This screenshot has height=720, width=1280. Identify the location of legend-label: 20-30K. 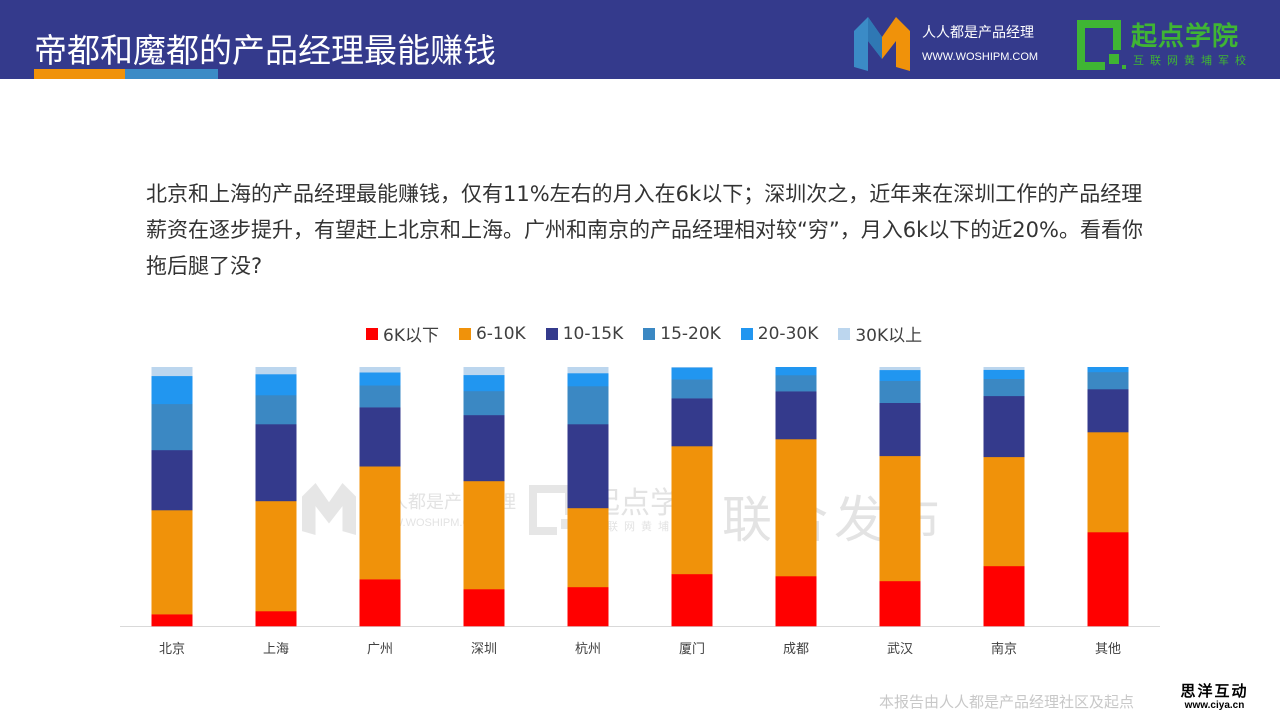
(788, 333).